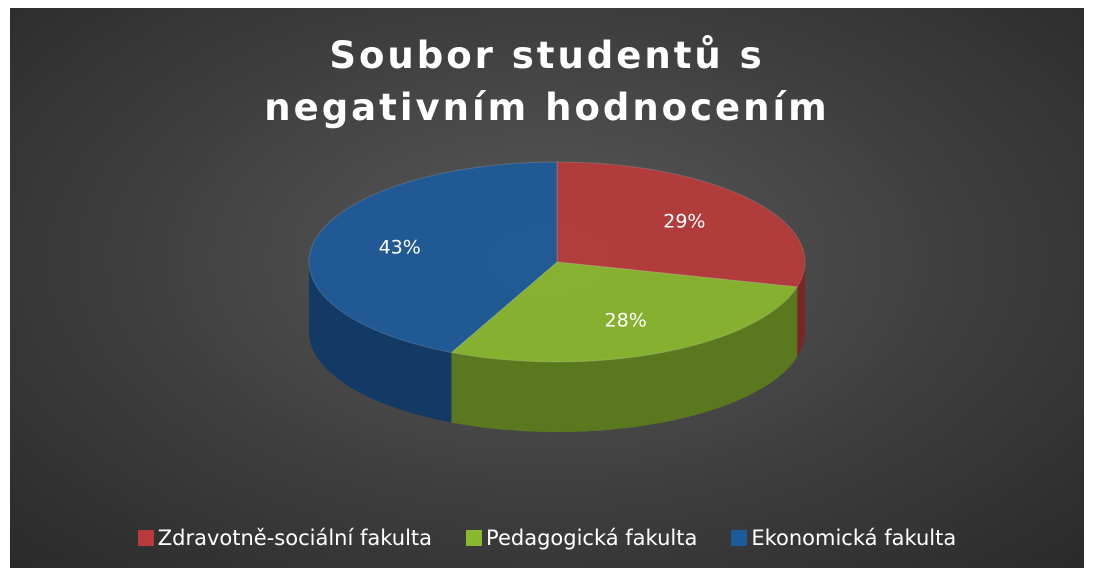 The width and height of the screenshot is (1094, 578). I want to click on legend-item: Pedagogická fakulta, so click(581, 538).